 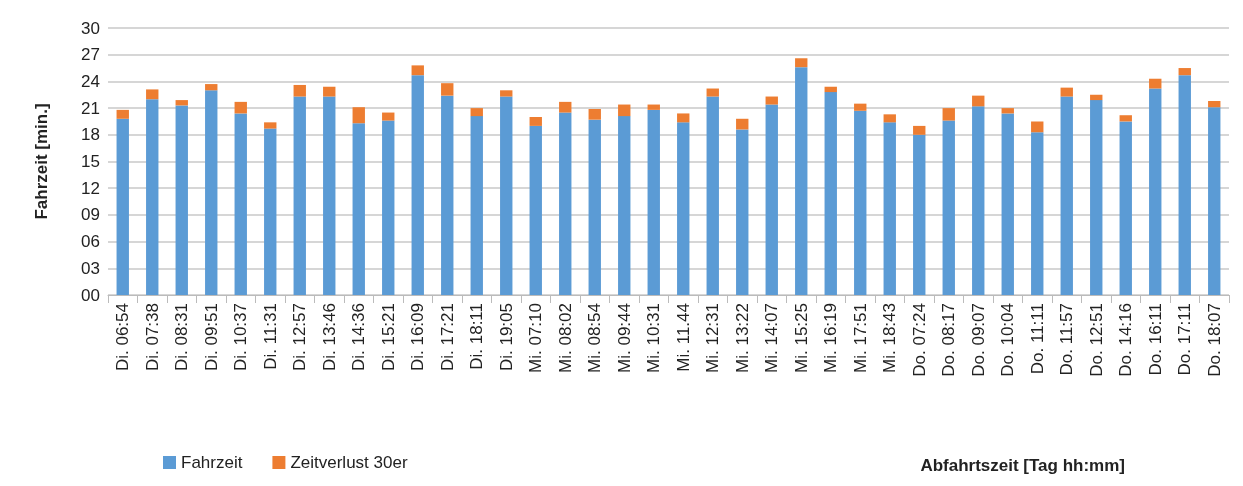 What do you see at coordinates (506, 337) in the screenshot?
I see `x-tick-label: Di. 19:05` at bounding box center [506, 337].